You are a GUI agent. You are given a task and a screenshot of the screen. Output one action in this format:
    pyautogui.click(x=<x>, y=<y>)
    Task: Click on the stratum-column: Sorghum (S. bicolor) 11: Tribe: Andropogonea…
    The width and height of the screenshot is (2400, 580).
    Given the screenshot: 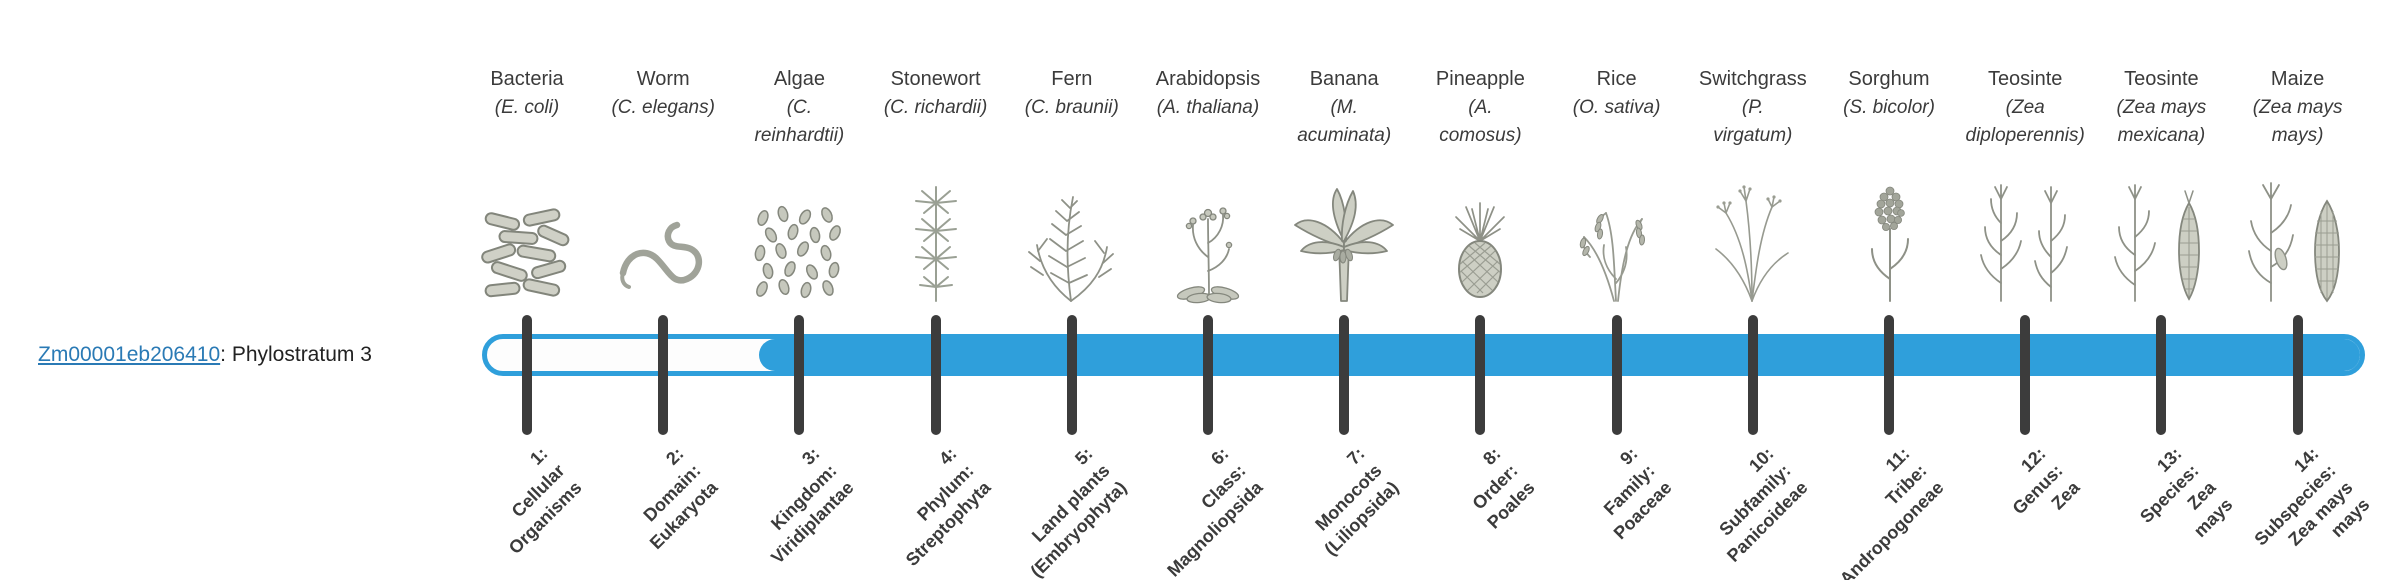 What is the action you would take?
    pyautogui.click(x=1889, y=290)
    